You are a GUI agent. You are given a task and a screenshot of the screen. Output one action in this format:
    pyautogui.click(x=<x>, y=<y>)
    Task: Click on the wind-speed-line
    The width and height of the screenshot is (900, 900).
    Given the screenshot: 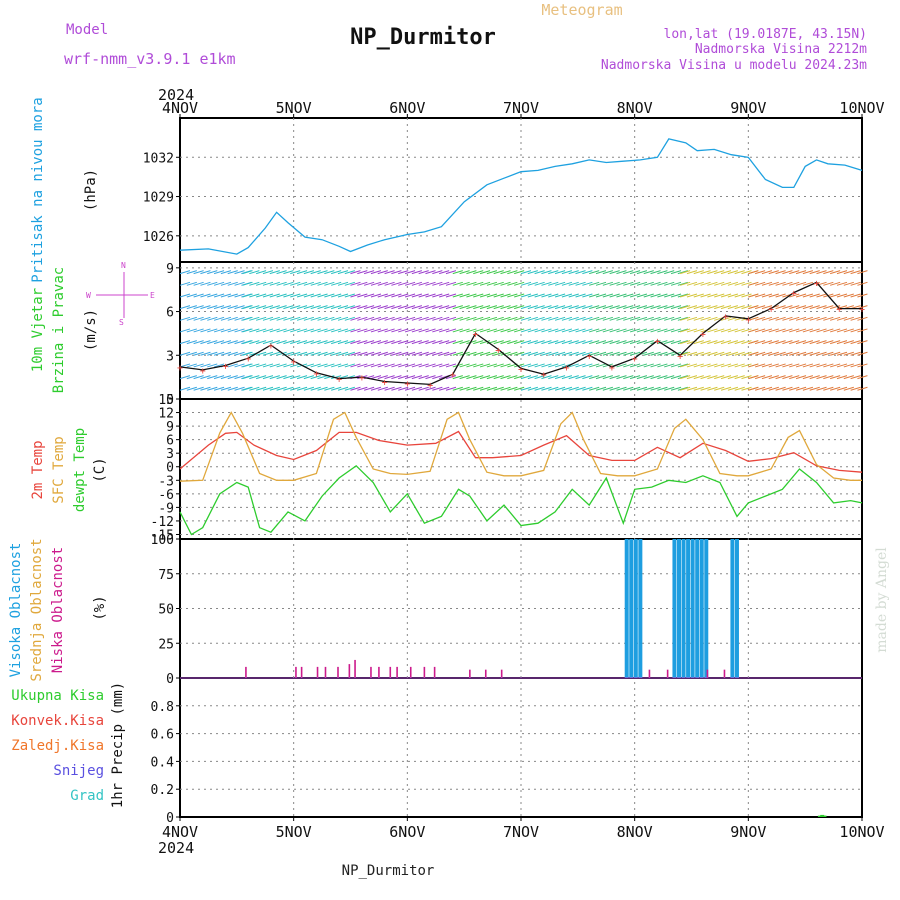 What is the action you would take?
    pyautogui.click(x=520, y=333)
    